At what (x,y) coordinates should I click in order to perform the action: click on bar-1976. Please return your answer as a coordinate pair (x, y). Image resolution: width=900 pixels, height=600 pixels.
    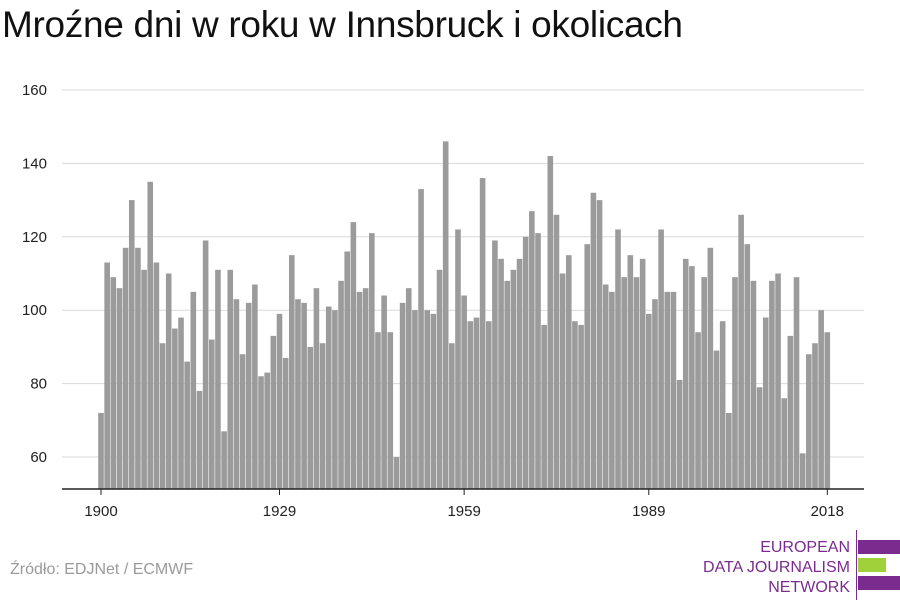
    Looking at the image, I should click on (568, 372).